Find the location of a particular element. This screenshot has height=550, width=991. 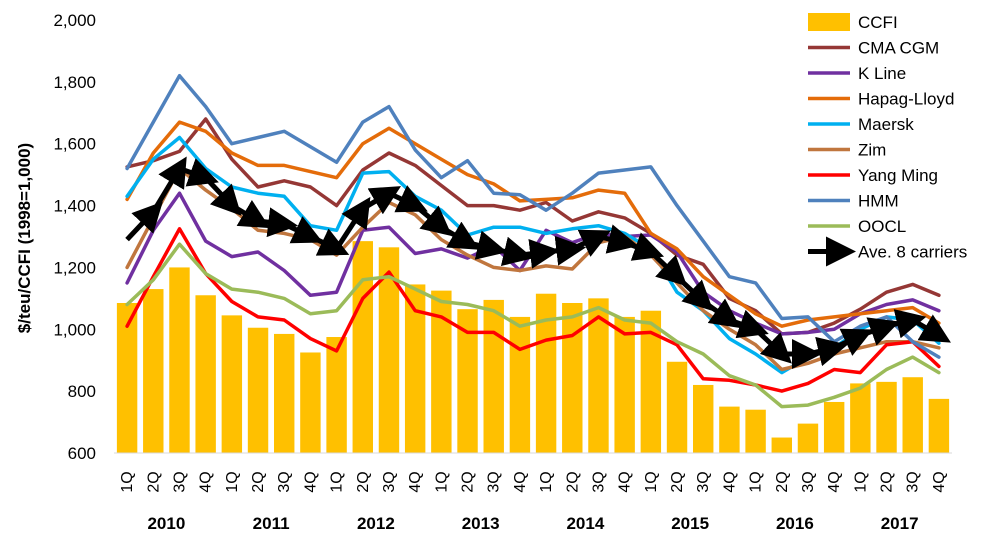

legend-label: CMA CGM is located at coordinates (898, 48).